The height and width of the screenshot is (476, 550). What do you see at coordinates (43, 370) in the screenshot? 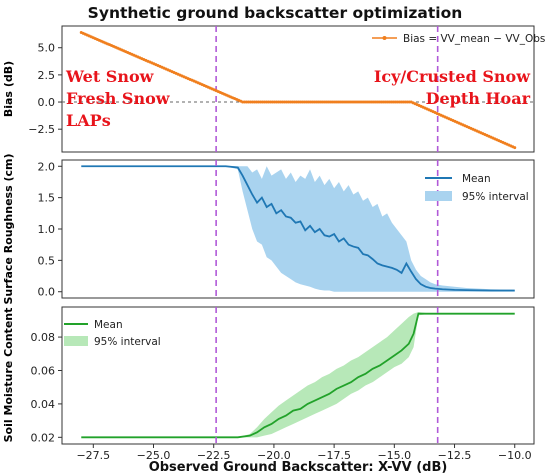
I see `y-tick-label: 0.06` at bounding box center [43, 370].